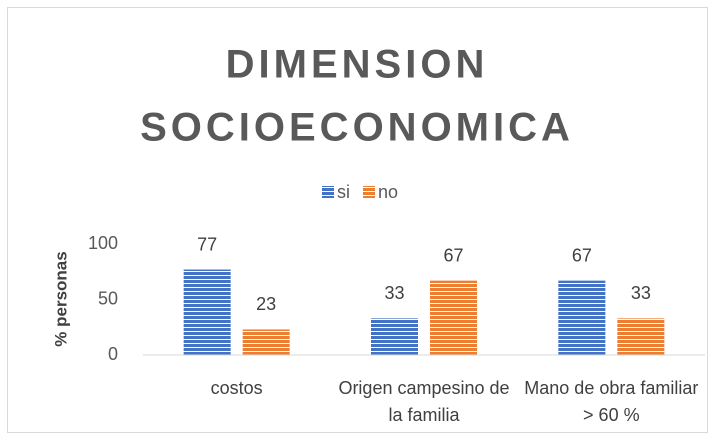 Image resolution: width=715 pixels, height=439 pixels. I want to click on x-tick-label: Mano de obra familiar > 60 %, so click(611, 401).